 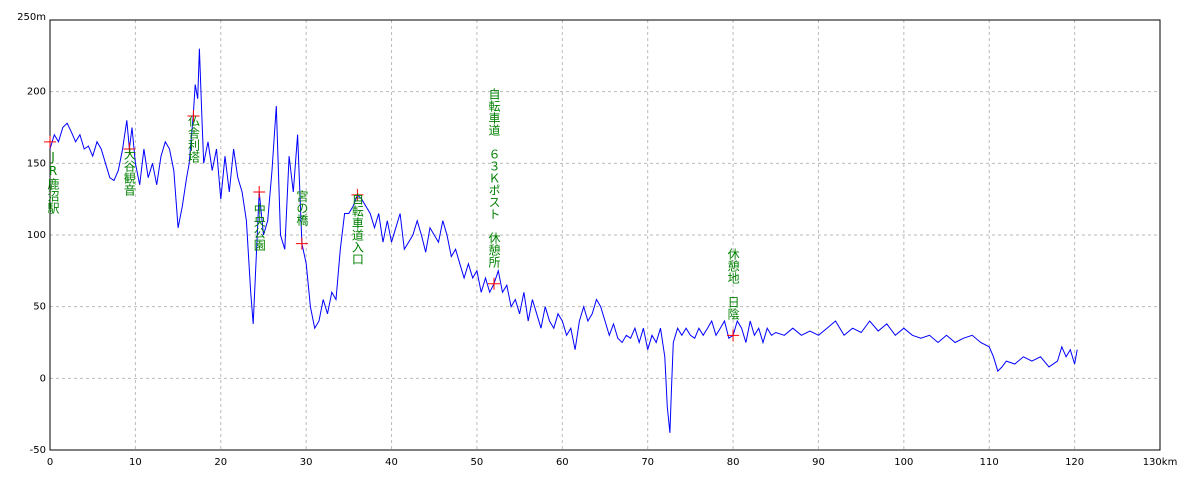 I want to click on marker-label: 自転車道入口, so click(x=357, y=229).